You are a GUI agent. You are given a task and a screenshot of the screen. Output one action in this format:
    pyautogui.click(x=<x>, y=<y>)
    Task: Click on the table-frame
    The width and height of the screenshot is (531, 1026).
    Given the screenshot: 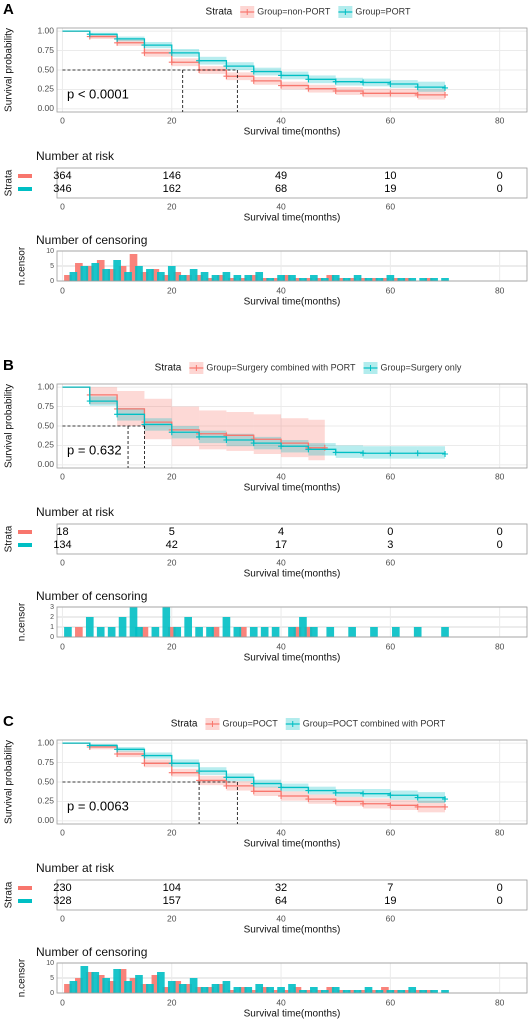 What is the action you would take?
    pyautogui.click(x=292, y=183)
    